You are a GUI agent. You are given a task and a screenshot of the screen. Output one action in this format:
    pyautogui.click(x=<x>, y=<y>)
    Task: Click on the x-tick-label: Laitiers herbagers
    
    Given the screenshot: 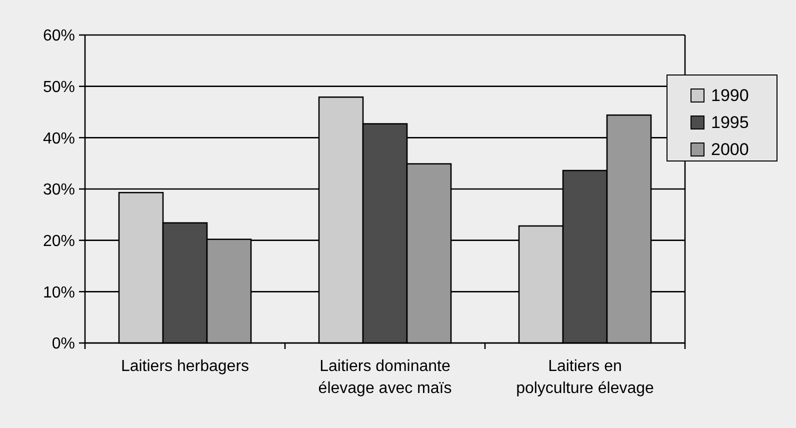 What is the action you would take?
    pyautogui.click(x=185, y=366)
    